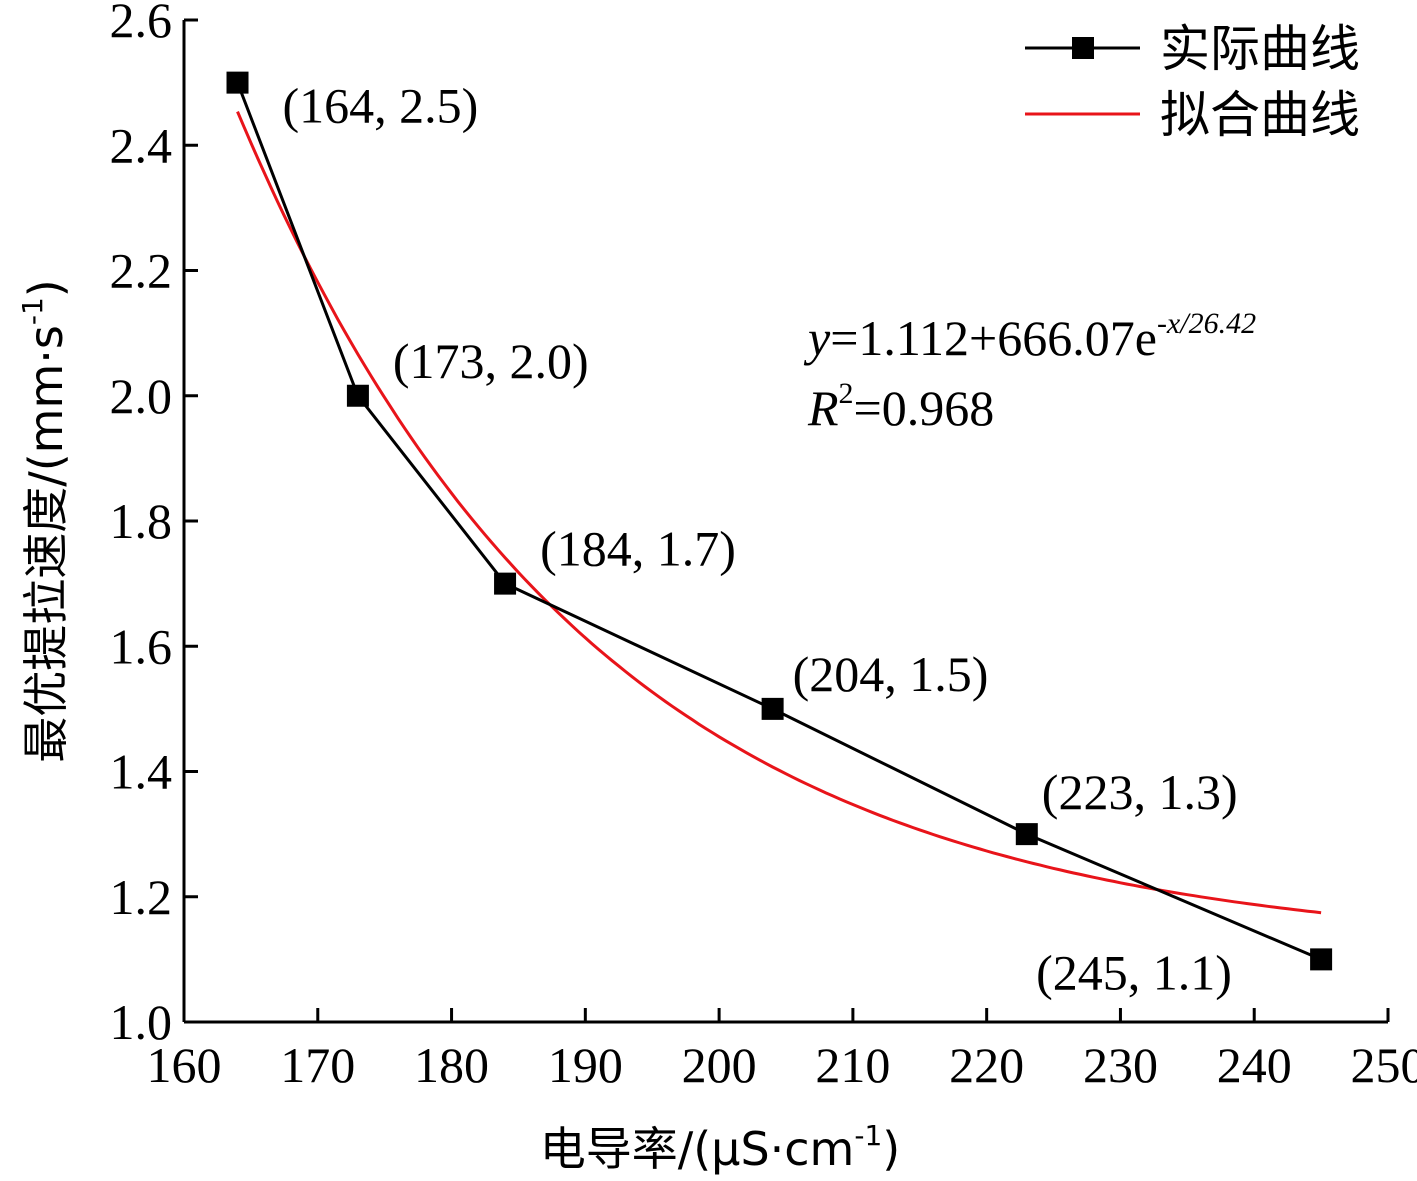 The height and width of the screenshot is (1181, 1417). I want to click on x-axis-title: 电导率/(μS·cm-1), so click(720, 1147).